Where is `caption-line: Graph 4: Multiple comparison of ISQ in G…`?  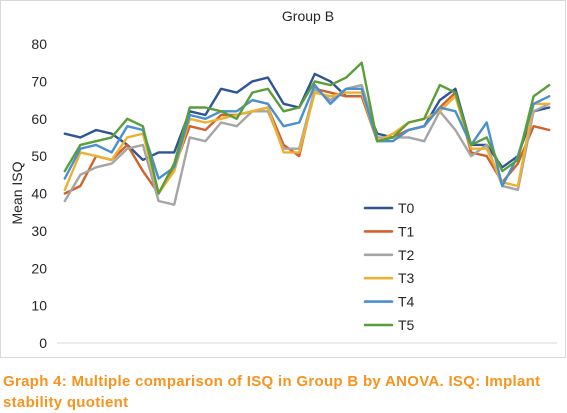 caption-line: Graph 4: Multiple comparison of ISQ in G… is located at coordinates (272, 381).